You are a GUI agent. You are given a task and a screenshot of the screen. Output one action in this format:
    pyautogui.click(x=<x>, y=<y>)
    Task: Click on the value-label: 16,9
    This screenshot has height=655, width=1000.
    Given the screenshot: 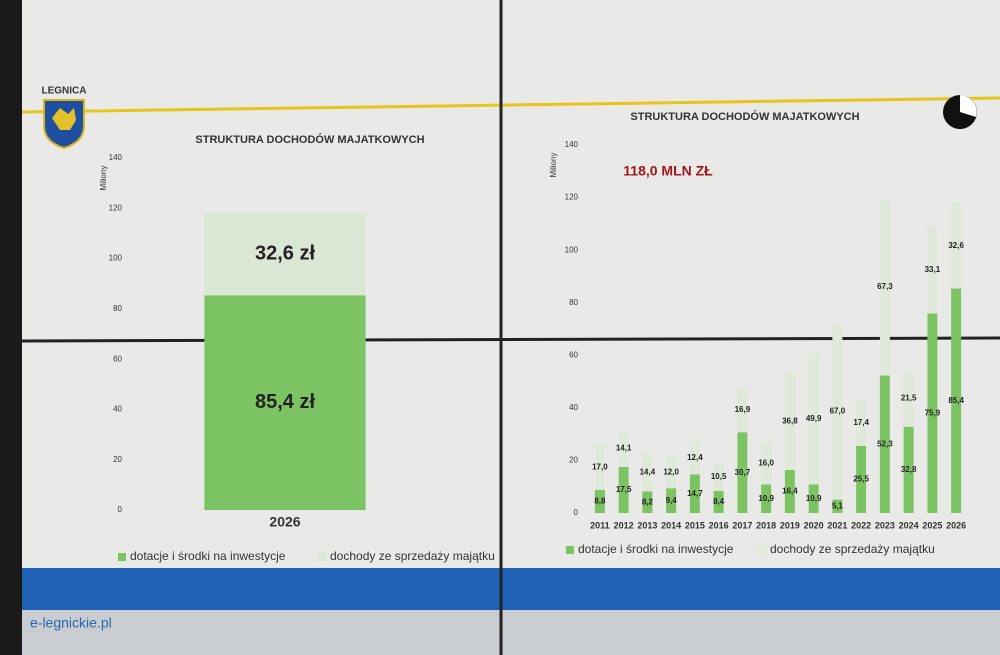 What is the action you would take?
    pyautogui.click(x=743, y=409)
    